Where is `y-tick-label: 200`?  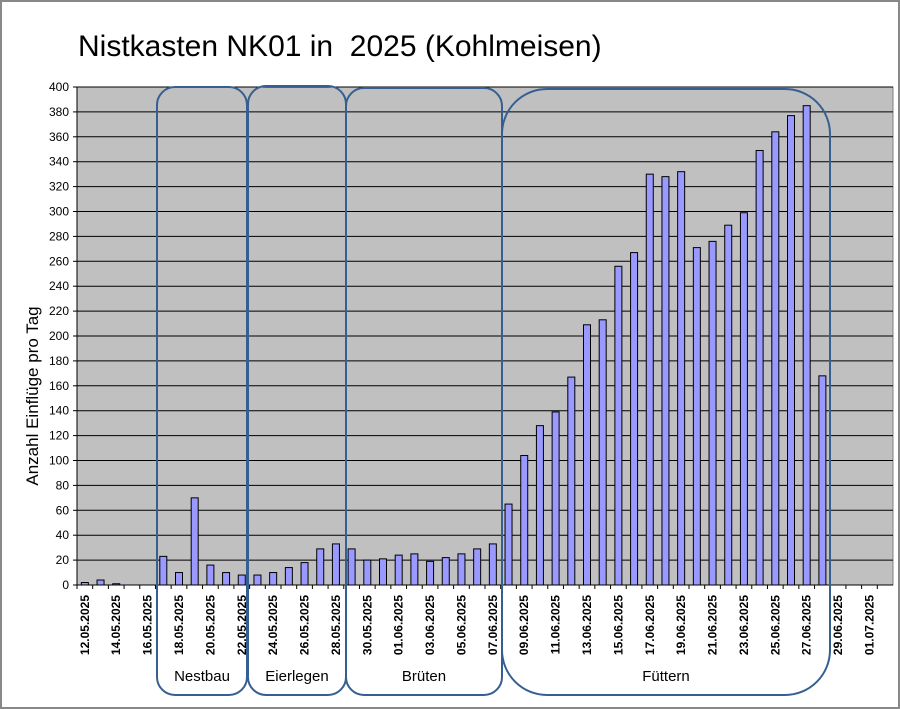 y-tick-label: 200 is located at coordinates (59, 336).